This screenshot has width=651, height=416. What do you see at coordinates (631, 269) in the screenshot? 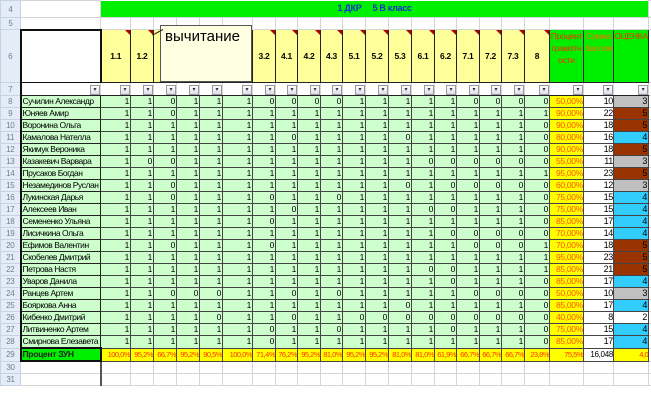
I see `grade-cell: 5` at bounding box center [631, 269].